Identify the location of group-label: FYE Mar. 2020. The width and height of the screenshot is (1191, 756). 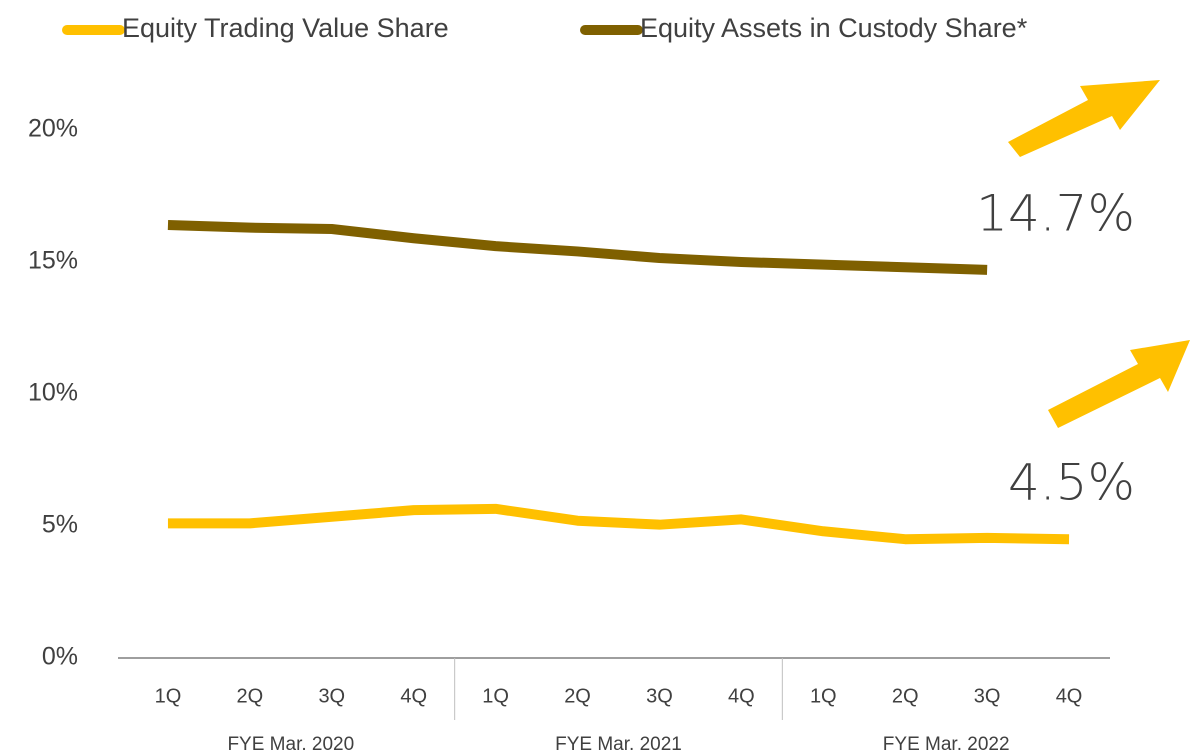
(290, 744).